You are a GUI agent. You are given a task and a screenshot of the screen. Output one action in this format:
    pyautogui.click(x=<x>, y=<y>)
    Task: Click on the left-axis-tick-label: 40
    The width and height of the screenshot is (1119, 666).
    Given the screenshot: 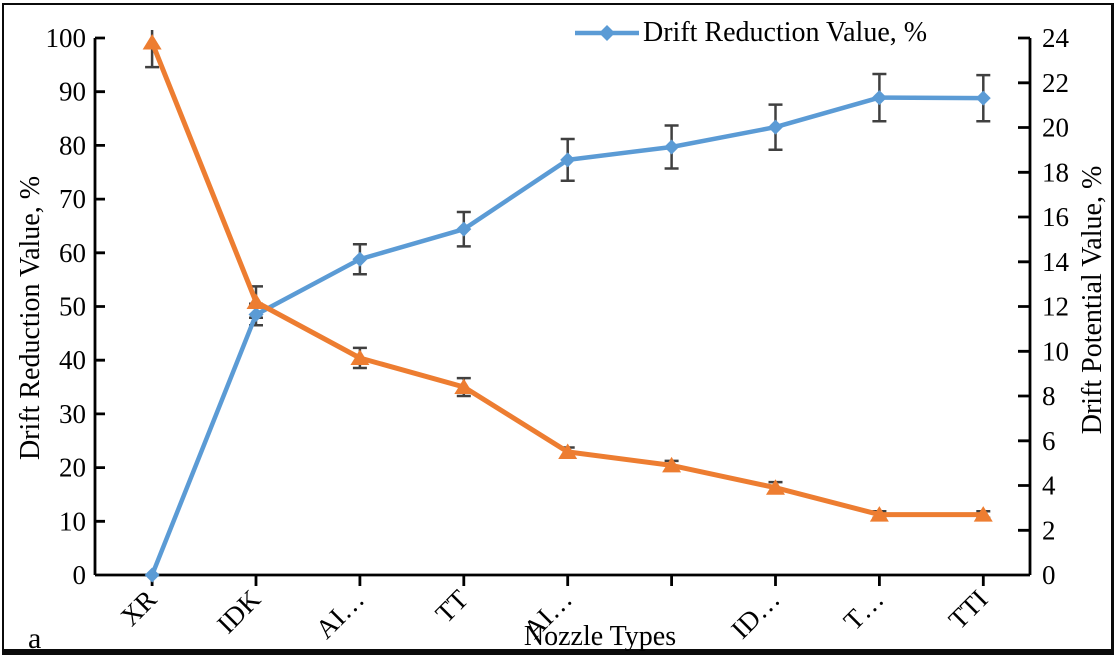 What is the action you would take?
    pyautogui.click(x=72, y=360)
    